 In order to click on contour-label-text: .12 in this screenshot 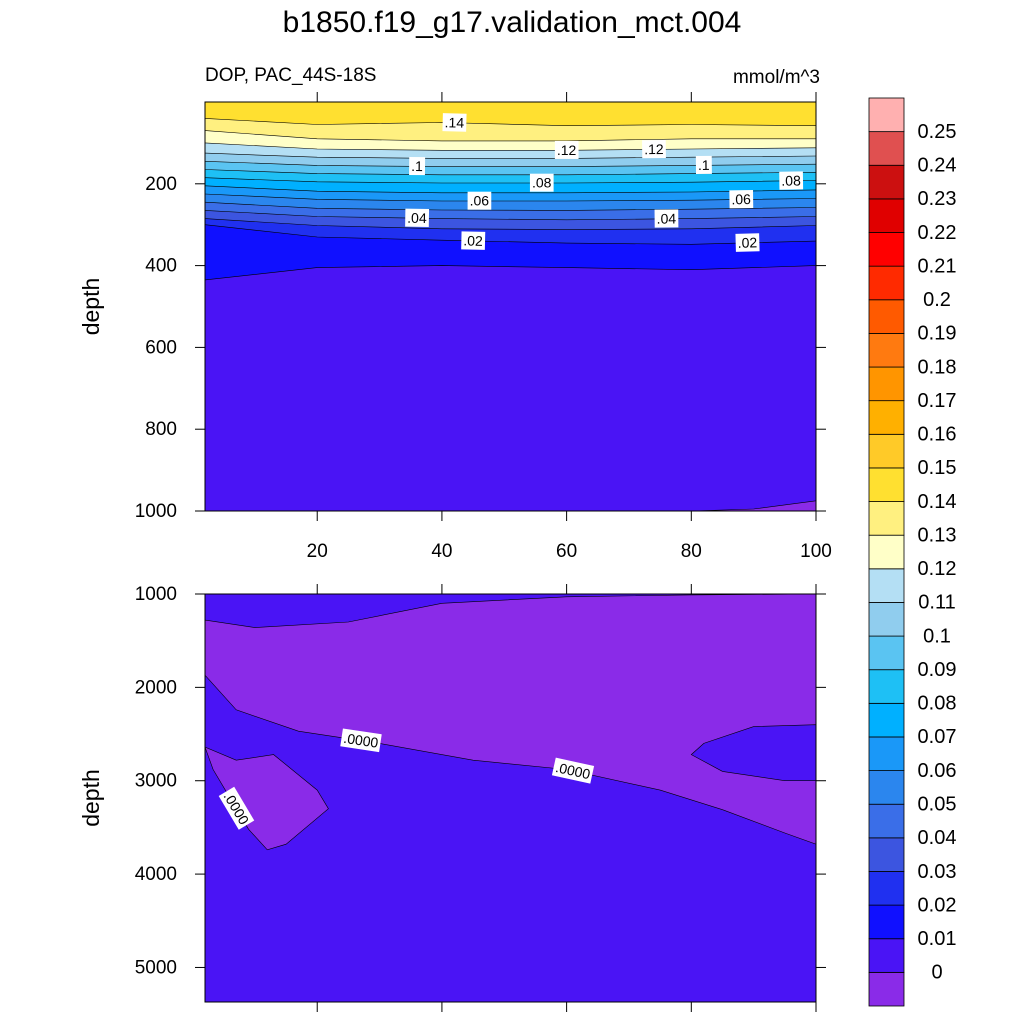, I will do `click(654, 149)`.